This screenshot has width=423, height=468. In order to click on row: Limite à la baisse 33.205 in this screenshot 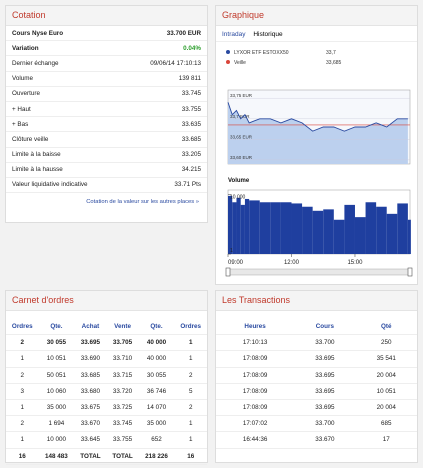, I will do `click(106, 155)`.